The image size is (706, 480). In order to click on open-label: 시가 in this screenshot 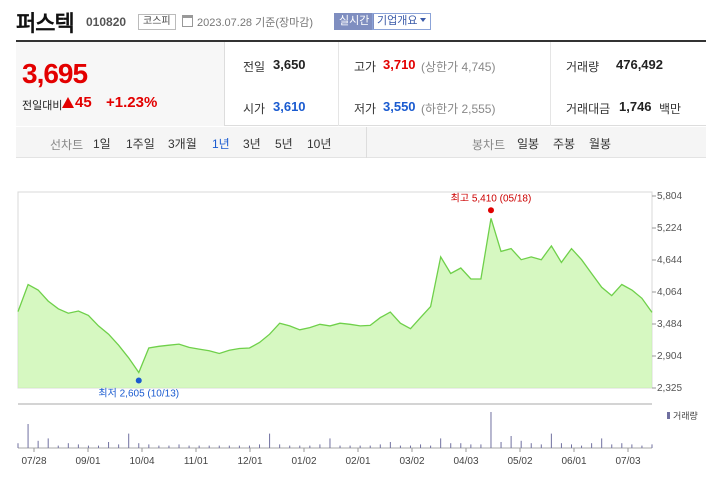, I will do `click(254, 109)`.